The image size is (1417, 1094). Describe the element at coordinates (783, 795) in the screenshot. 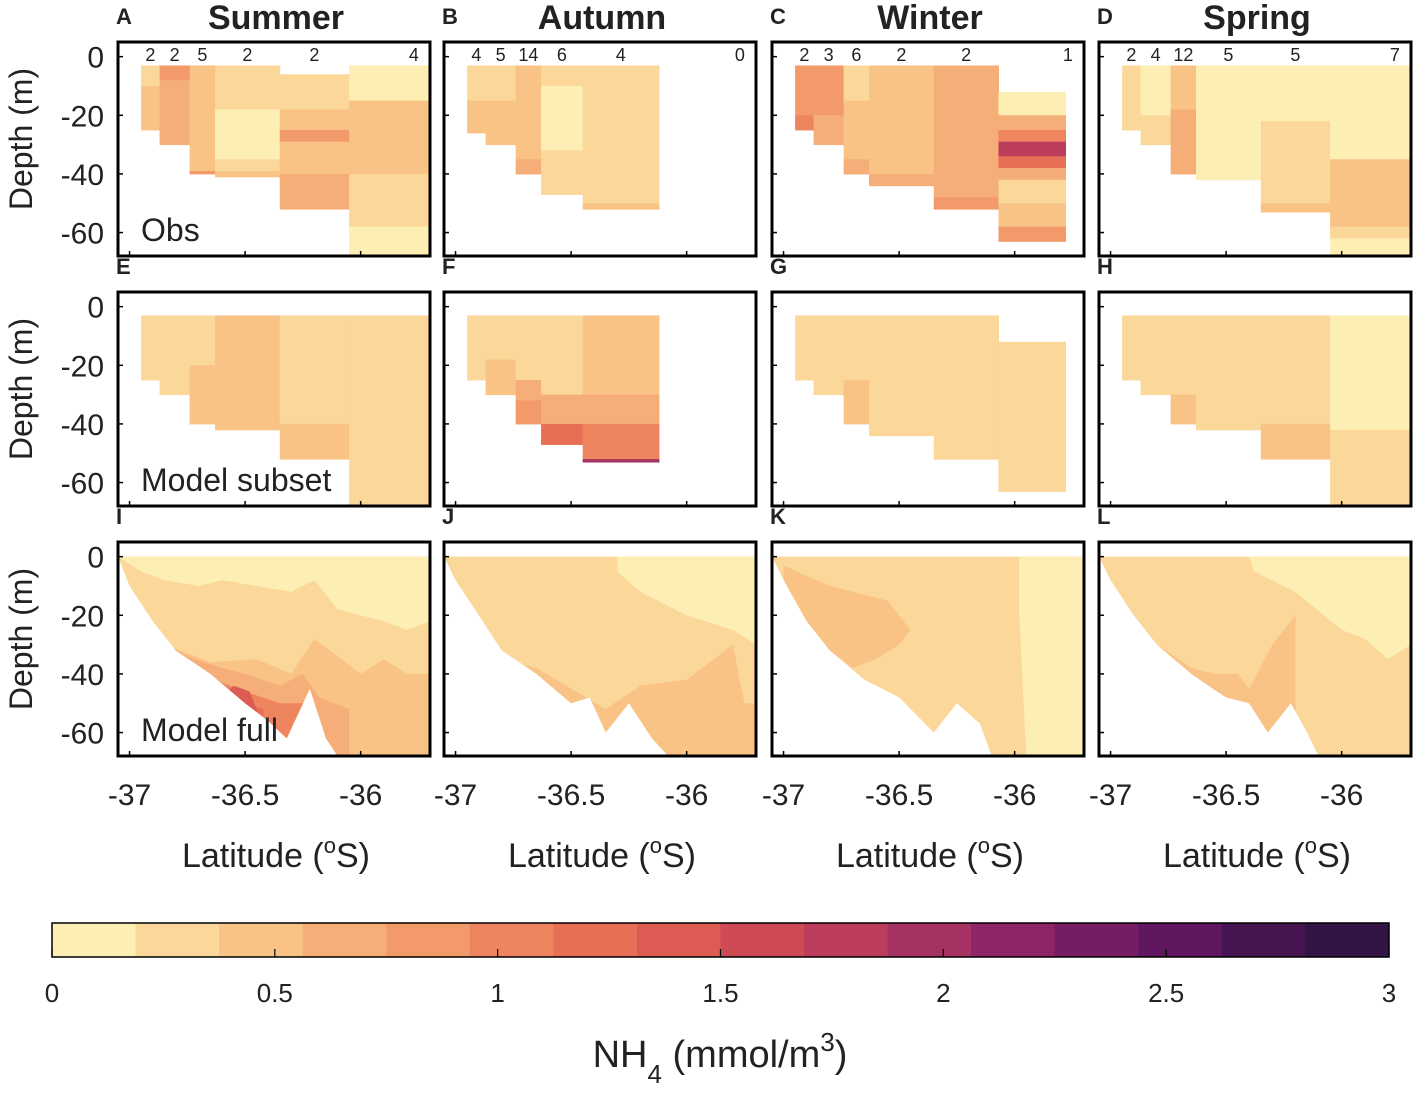

I see `x-tick-label: -37` at that location.